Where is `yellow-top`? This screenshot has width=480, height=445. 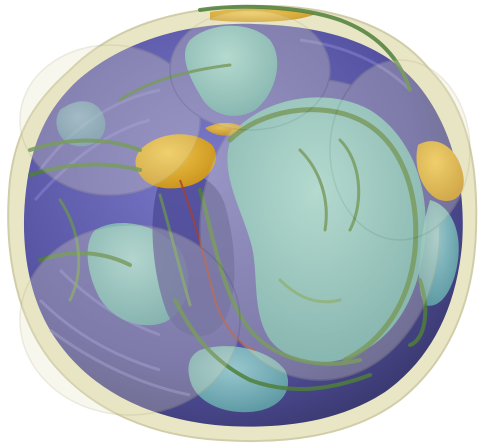
yellow-top is located at coordinates (262, 15).